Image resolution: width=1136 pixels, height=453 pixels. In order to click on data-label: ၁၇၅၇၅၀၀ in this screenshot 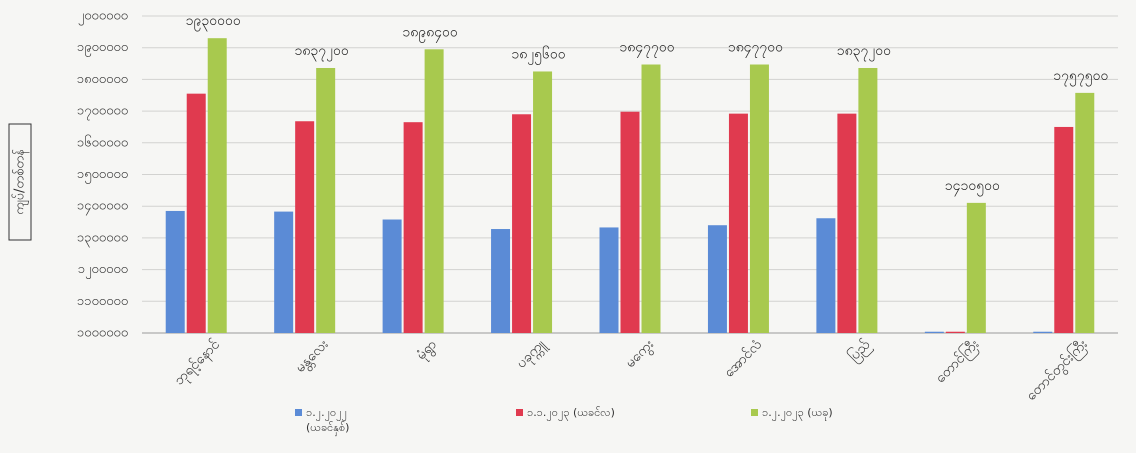, I will do `click(1080, 77)`.